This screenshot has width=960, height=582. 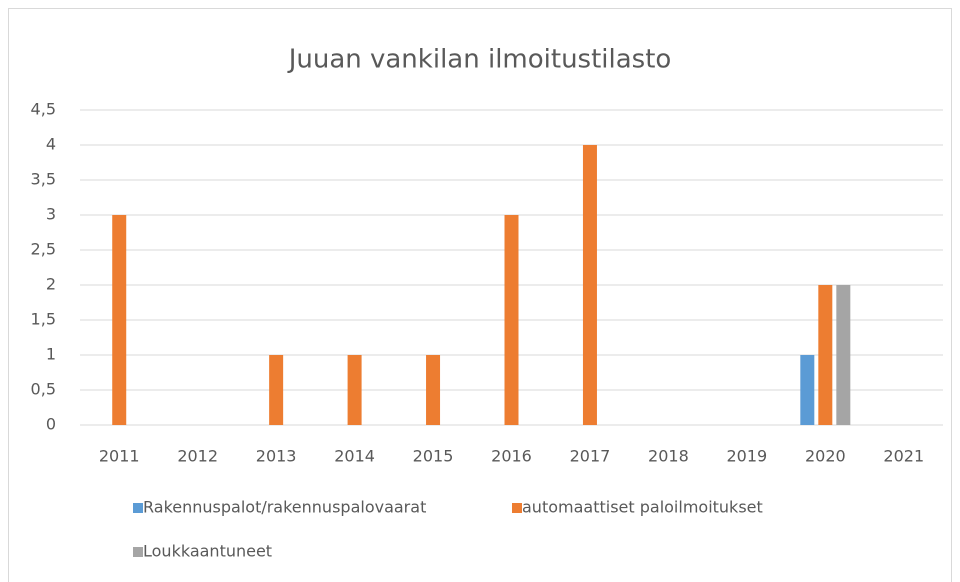 What do you see at coordinates (354, 456) in the screenshot?
I see `x-tick-label: 2014` at bounding box center [354, 456].